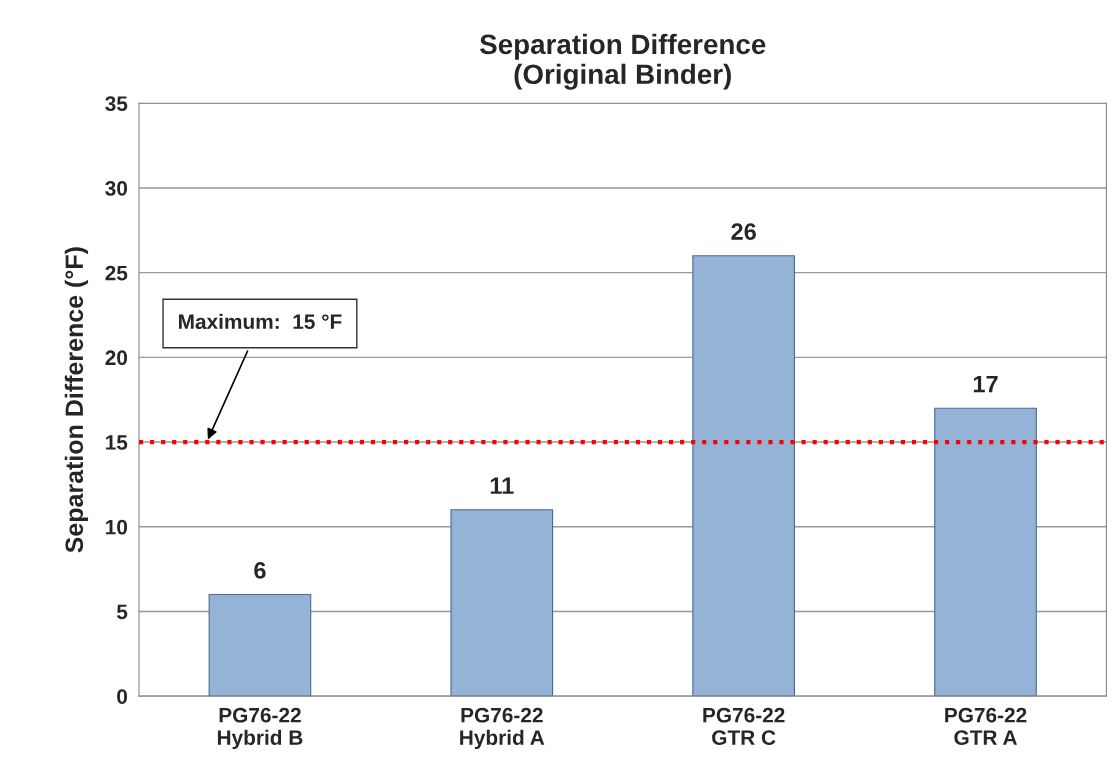  I want to click on data-label: 11, so click(502, 485).